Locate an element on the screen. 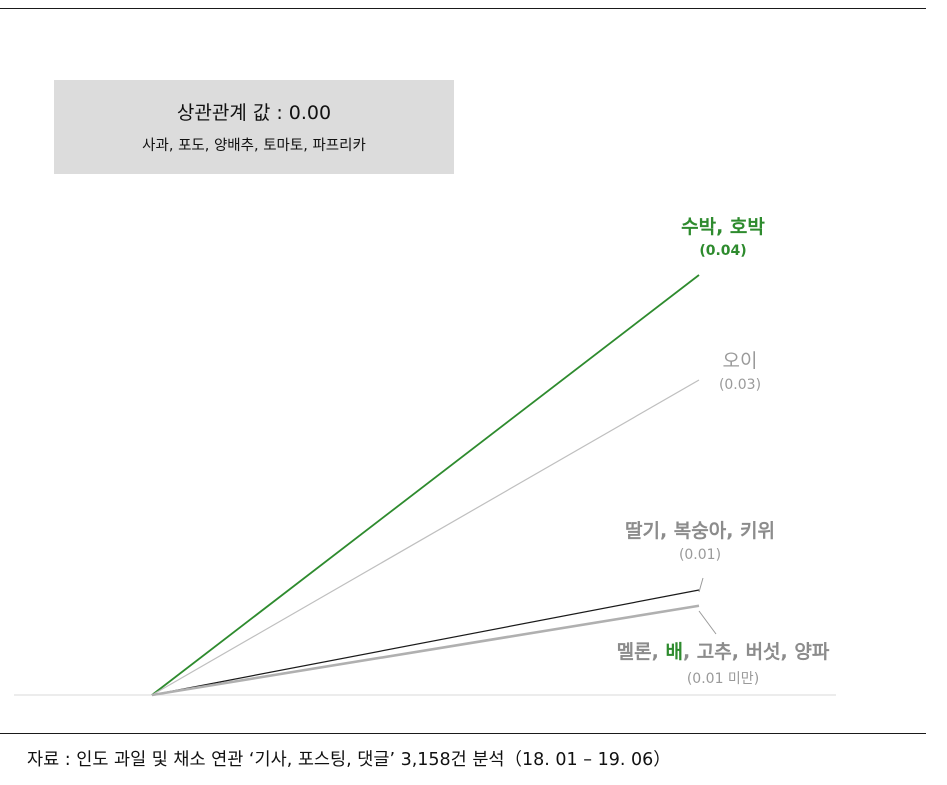  series-line-strawberry is located at coordinates (425, 642).